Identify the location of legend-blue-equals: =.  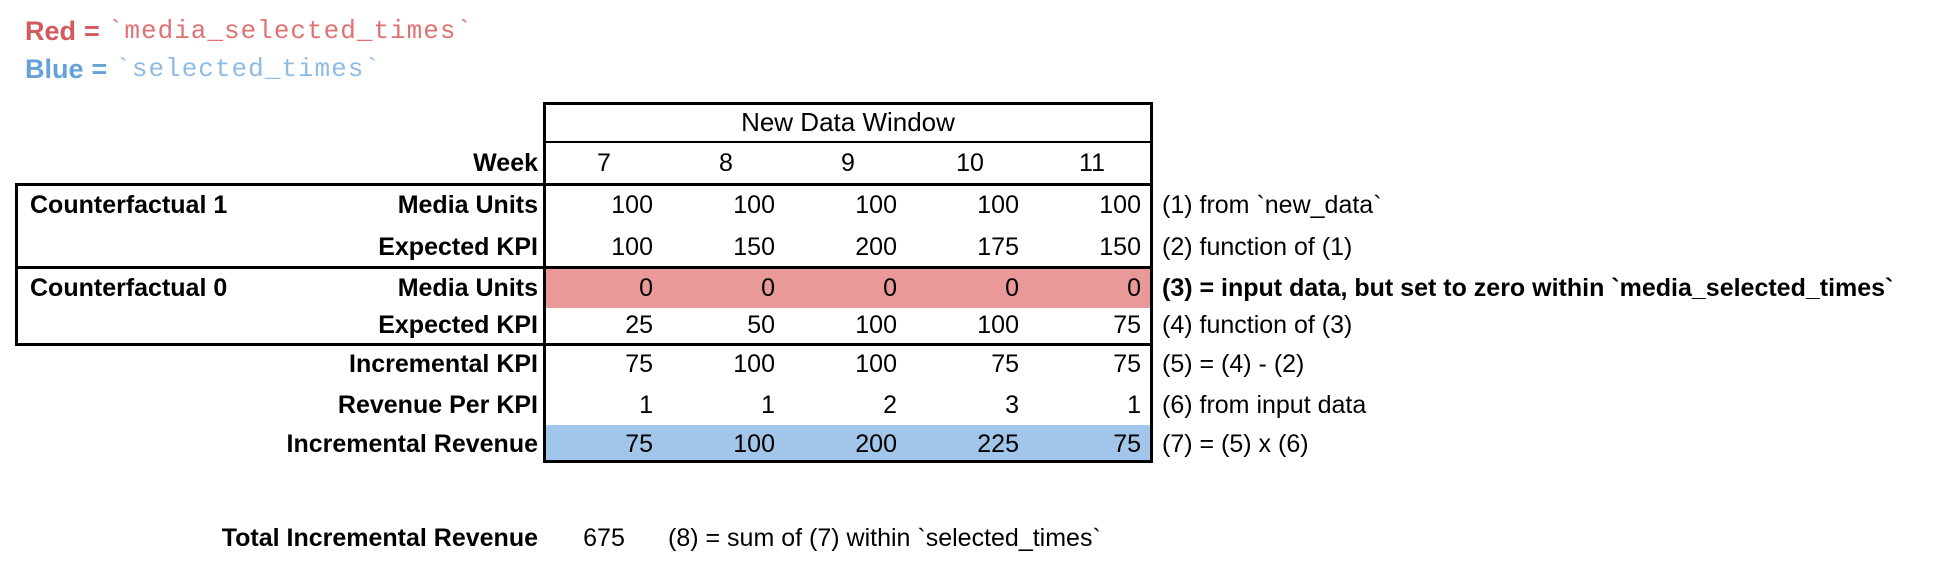
(99, 68).